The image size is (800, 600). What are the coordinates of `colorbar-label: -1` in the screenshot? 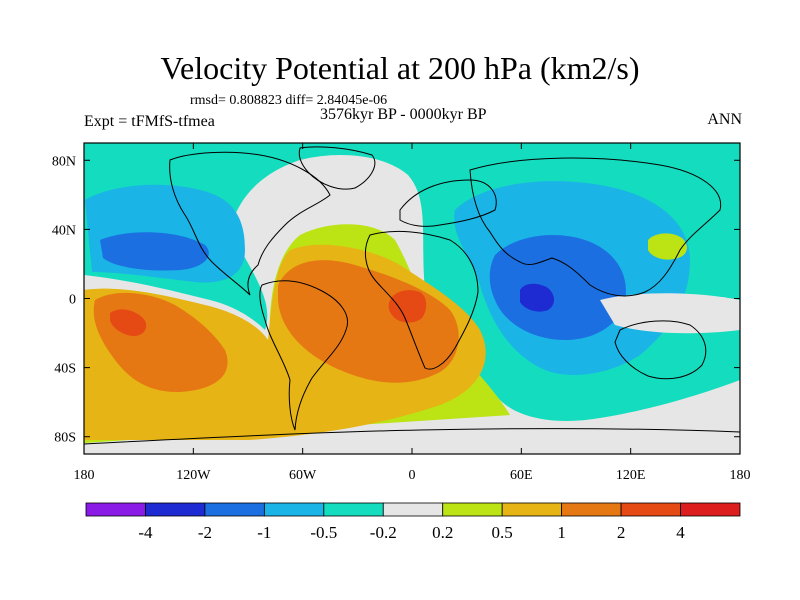 It's located at (264, 532).